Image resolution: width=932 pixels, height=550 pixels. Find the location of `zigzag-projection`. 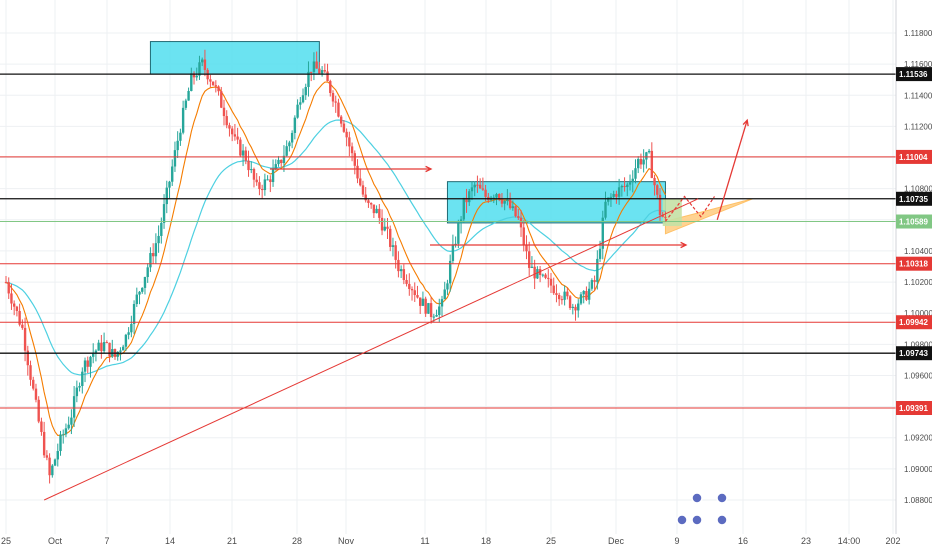

zigzag-projection is located at coordinates (689, 208).